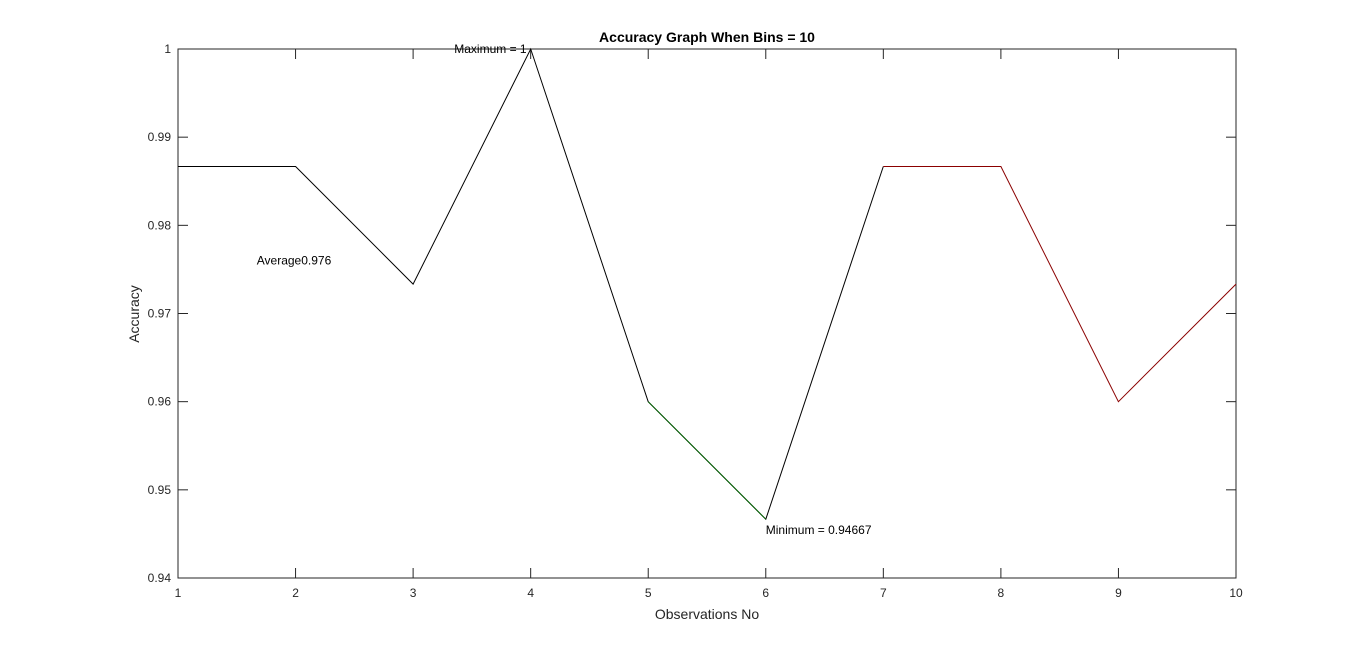 Image resolution: width=1366 pixels, height=656 pixels. I want to click on x-tick-label: 3, so click(413, 593).